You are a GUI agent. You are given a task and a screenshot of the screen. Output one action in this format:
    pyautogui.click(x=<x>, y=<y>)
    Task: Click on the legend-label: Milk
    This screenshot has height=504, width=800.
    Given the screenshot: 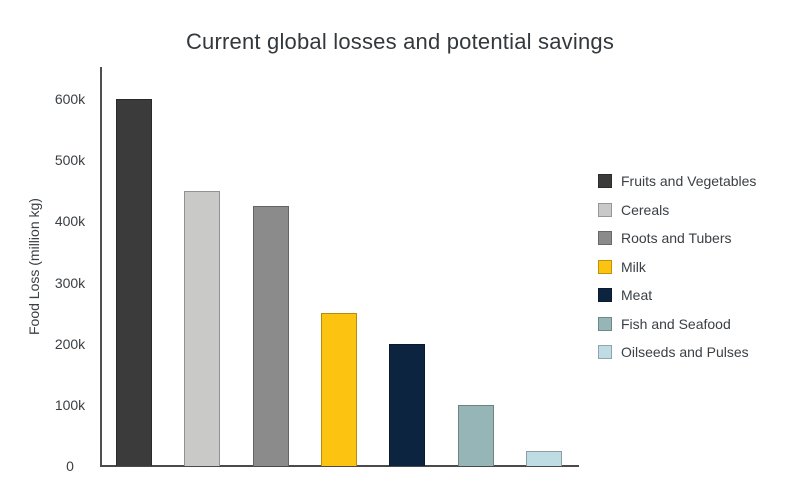 What is the action you would take?
    pyautogui.click(x=633, y=266)
    